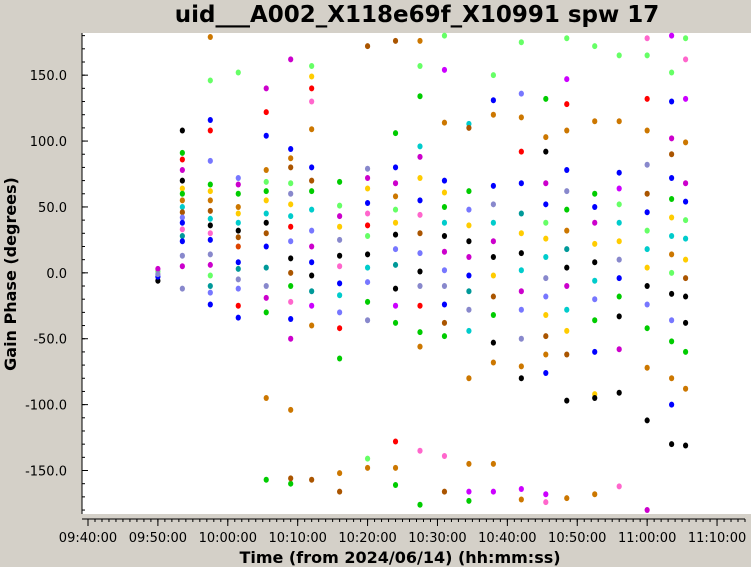  Describe the element at coordinates (437, 538) in the screenshot. I see `x-tick-label: 10:30:00` at that location.